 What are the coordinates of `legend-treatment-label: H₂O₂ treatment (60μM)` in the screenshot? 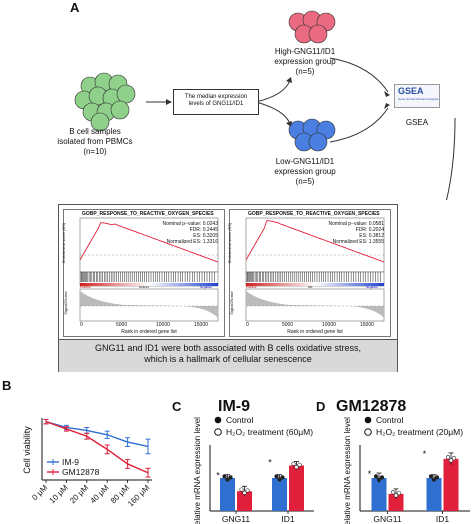 It's located at (269, 432).